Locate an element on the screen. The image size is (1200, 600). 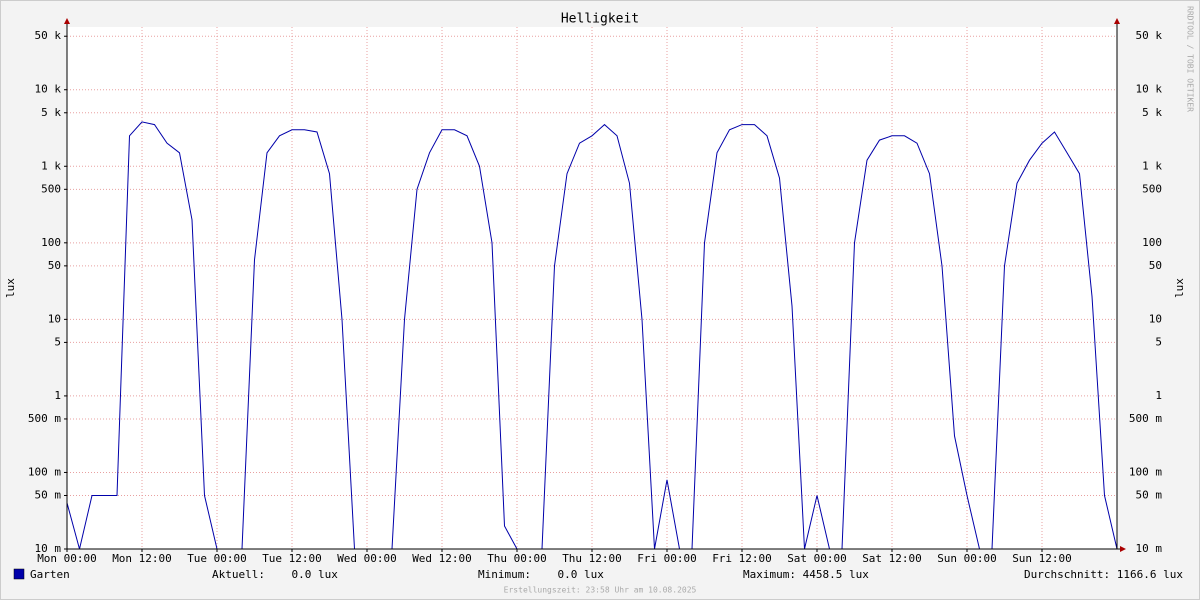
y-axis-label: lux is located at coordinates (10, 288).